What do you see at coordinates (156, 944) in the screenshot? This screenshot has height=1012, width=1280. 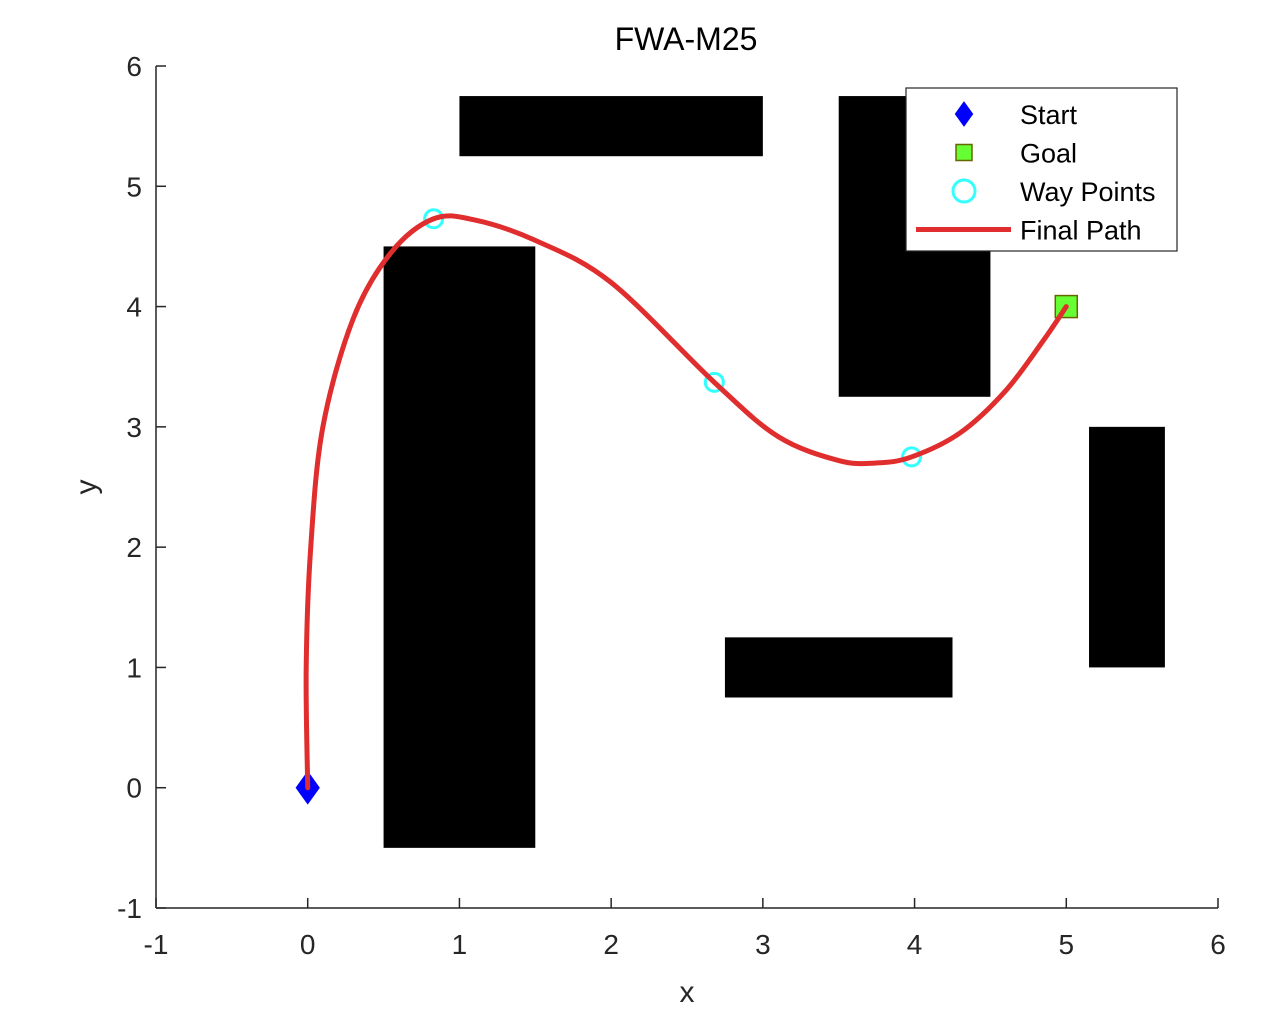 I see `x-tick-label: -1` at bounding box center [156, 944].